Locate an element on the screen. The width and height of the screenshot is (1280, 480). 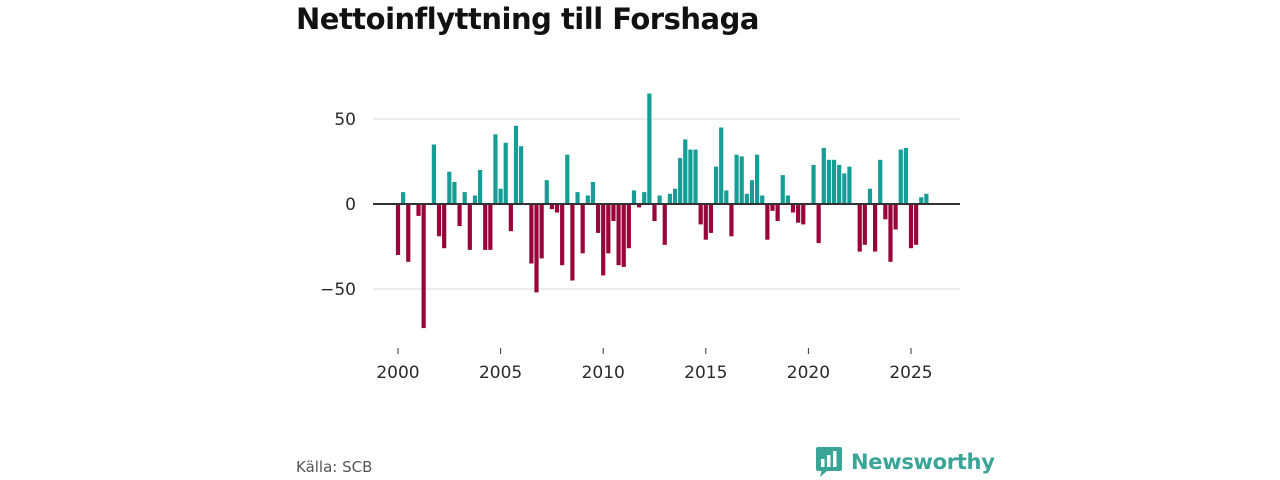
brand-logo: Newsworthy is located at coordinates (905, 462).